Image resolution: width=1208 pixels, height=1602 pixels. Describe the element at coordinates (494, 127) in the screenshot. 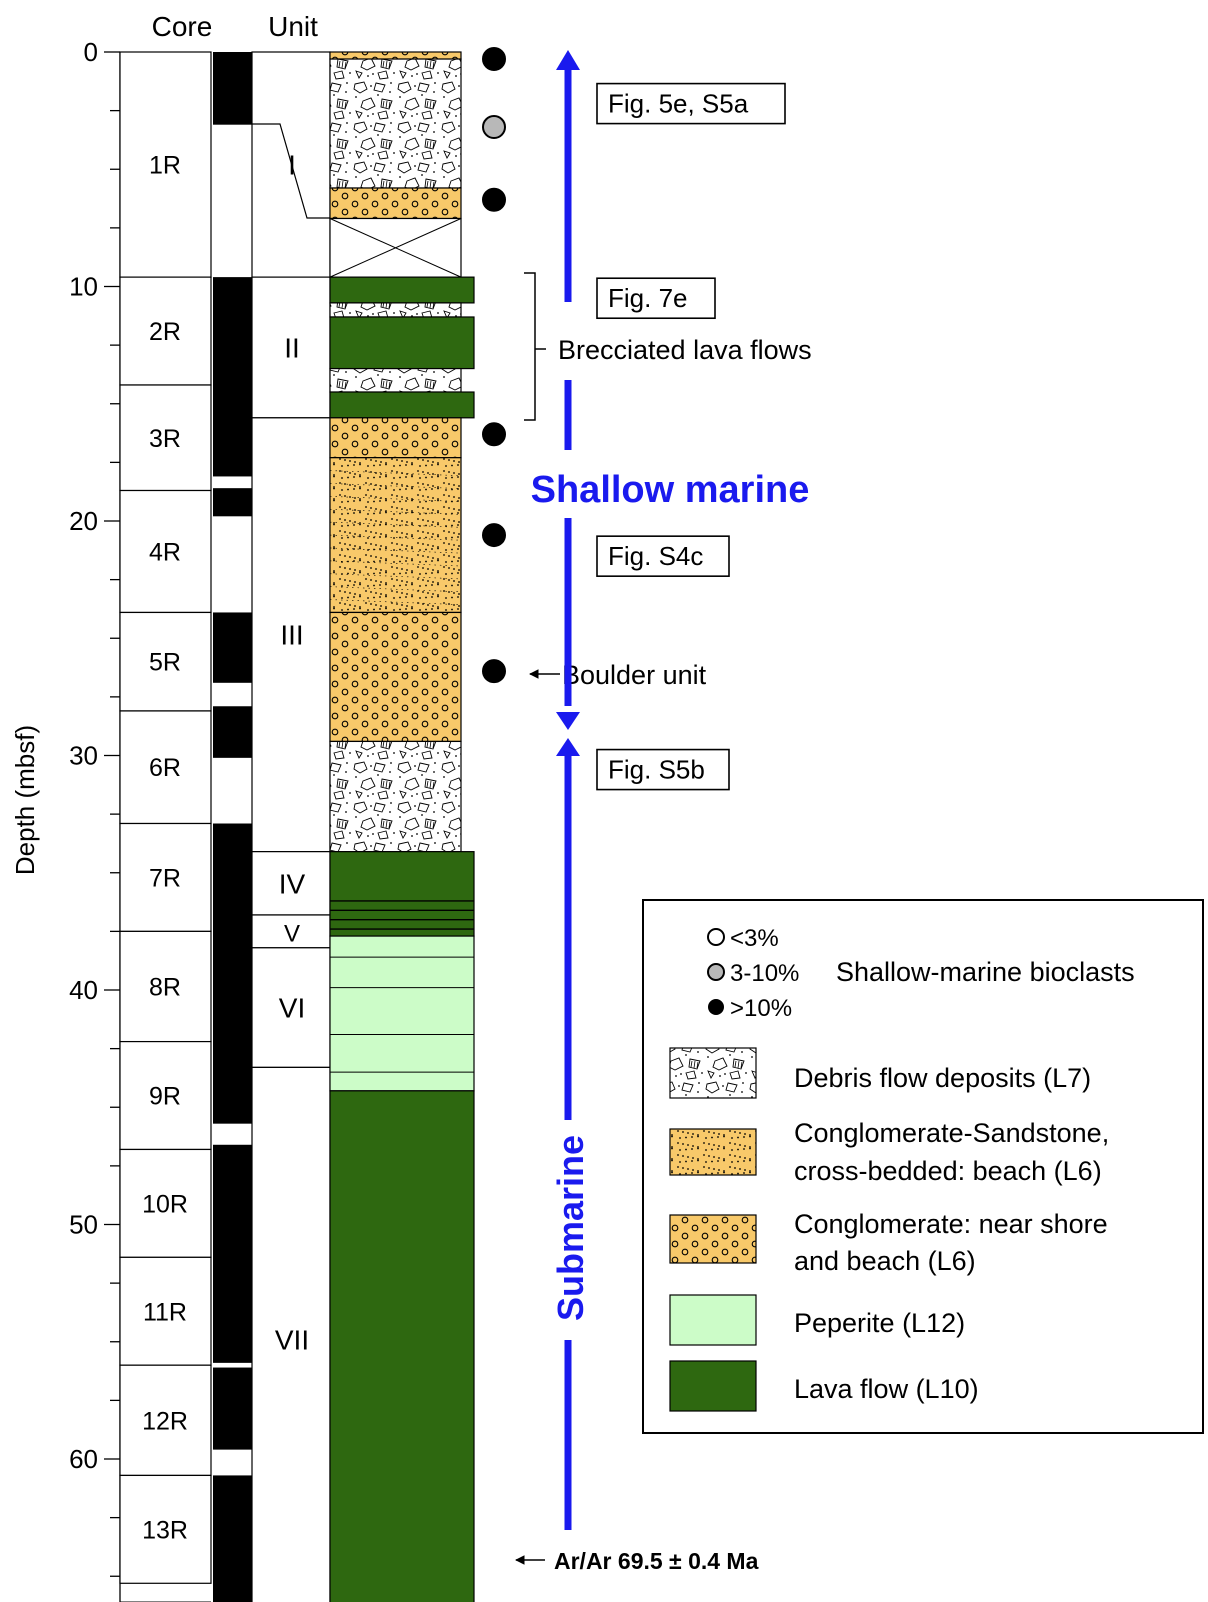

I see `bioclast-marker-medium` at that location.